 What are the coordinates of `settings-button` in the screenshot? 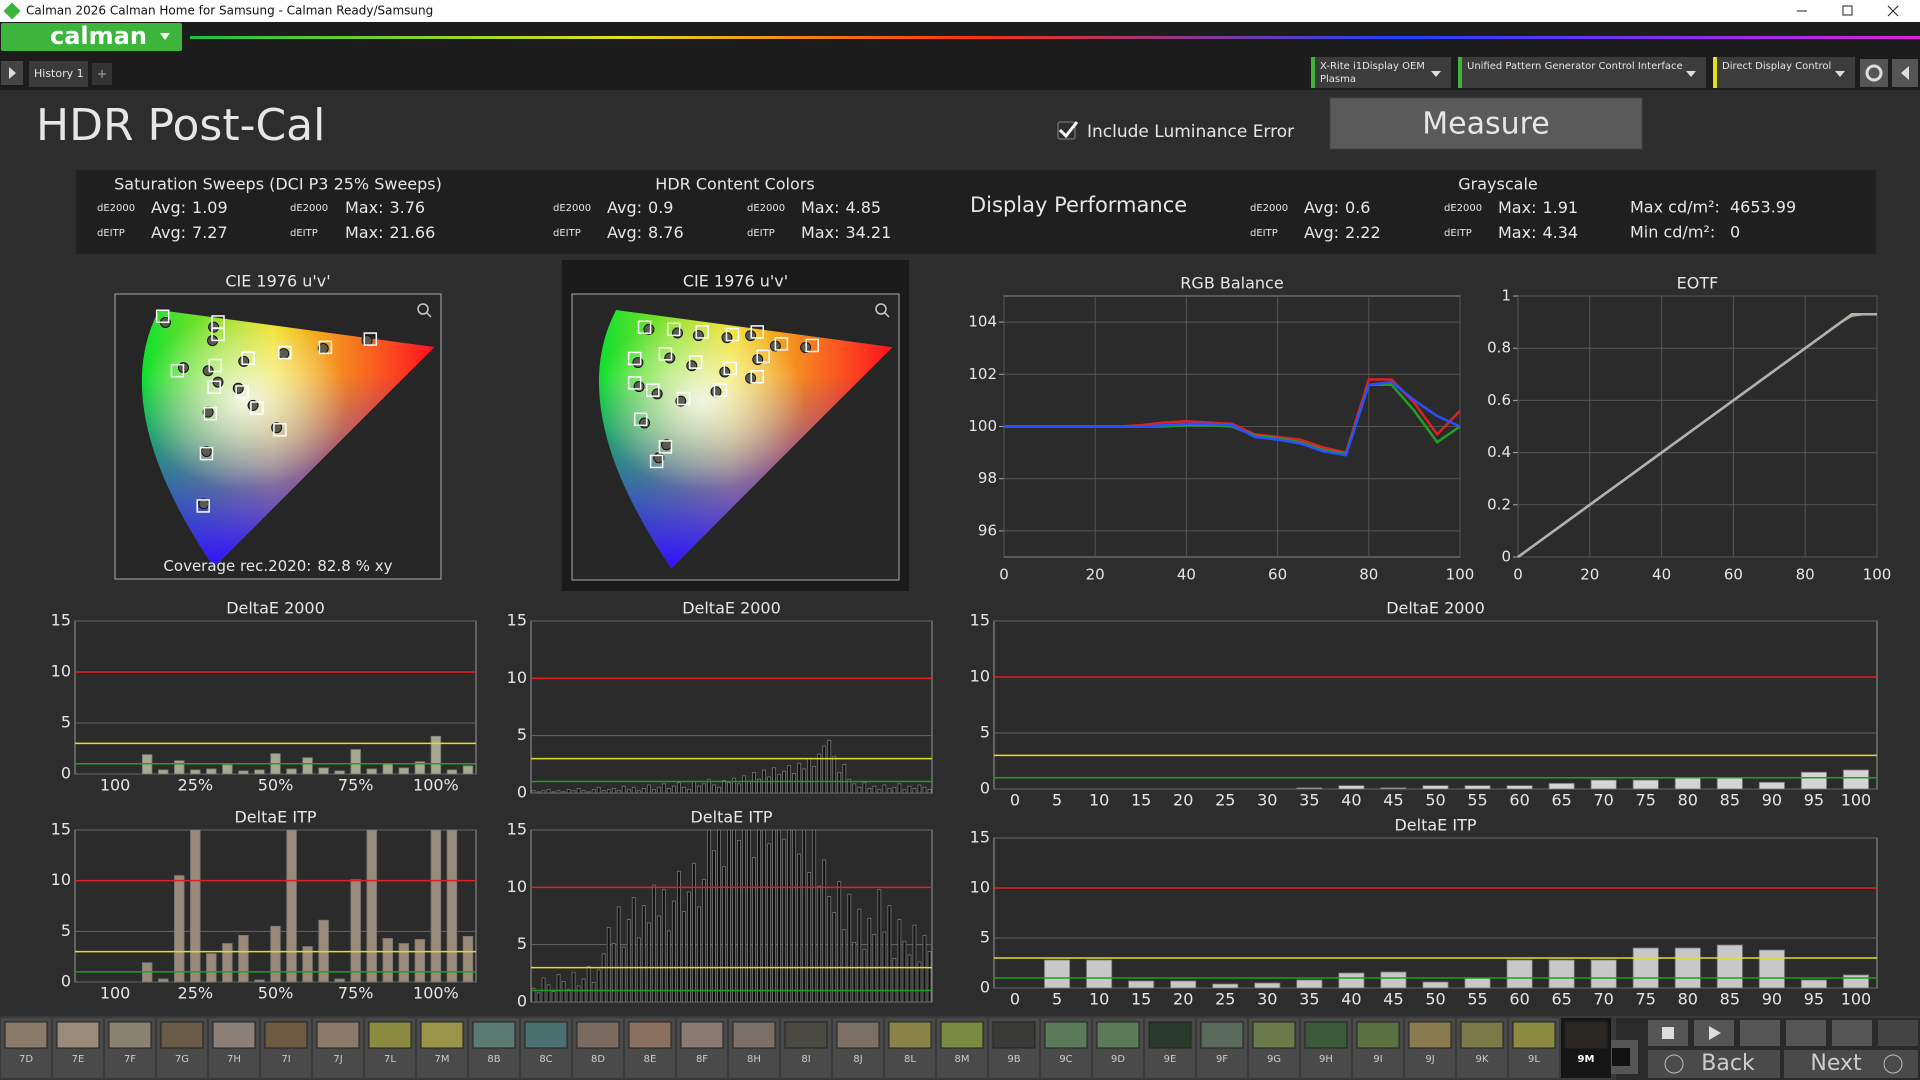 It's located at (1874, 73).